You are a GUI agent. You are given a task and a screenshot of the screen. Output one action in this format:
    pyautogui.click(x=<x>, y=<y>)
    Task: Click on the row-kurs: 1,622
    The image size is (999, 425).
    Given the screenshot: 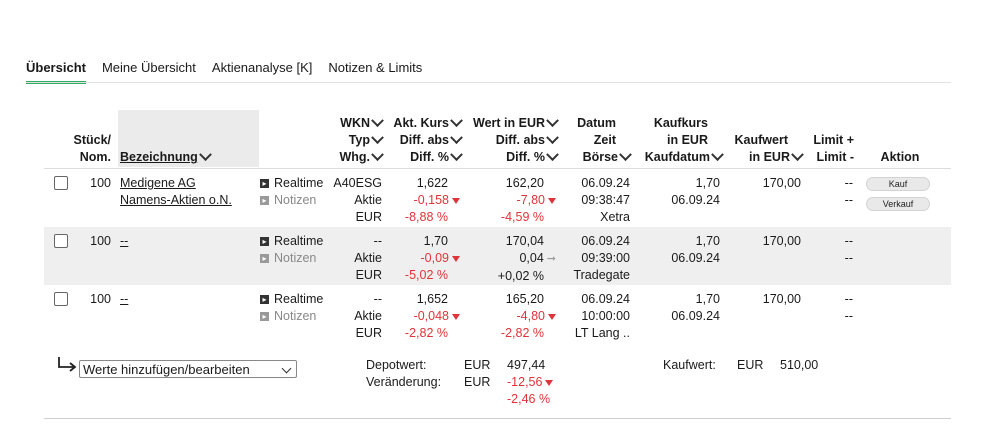 What is the action you would take?
    pyautogui.click(x=432, y=183)
    